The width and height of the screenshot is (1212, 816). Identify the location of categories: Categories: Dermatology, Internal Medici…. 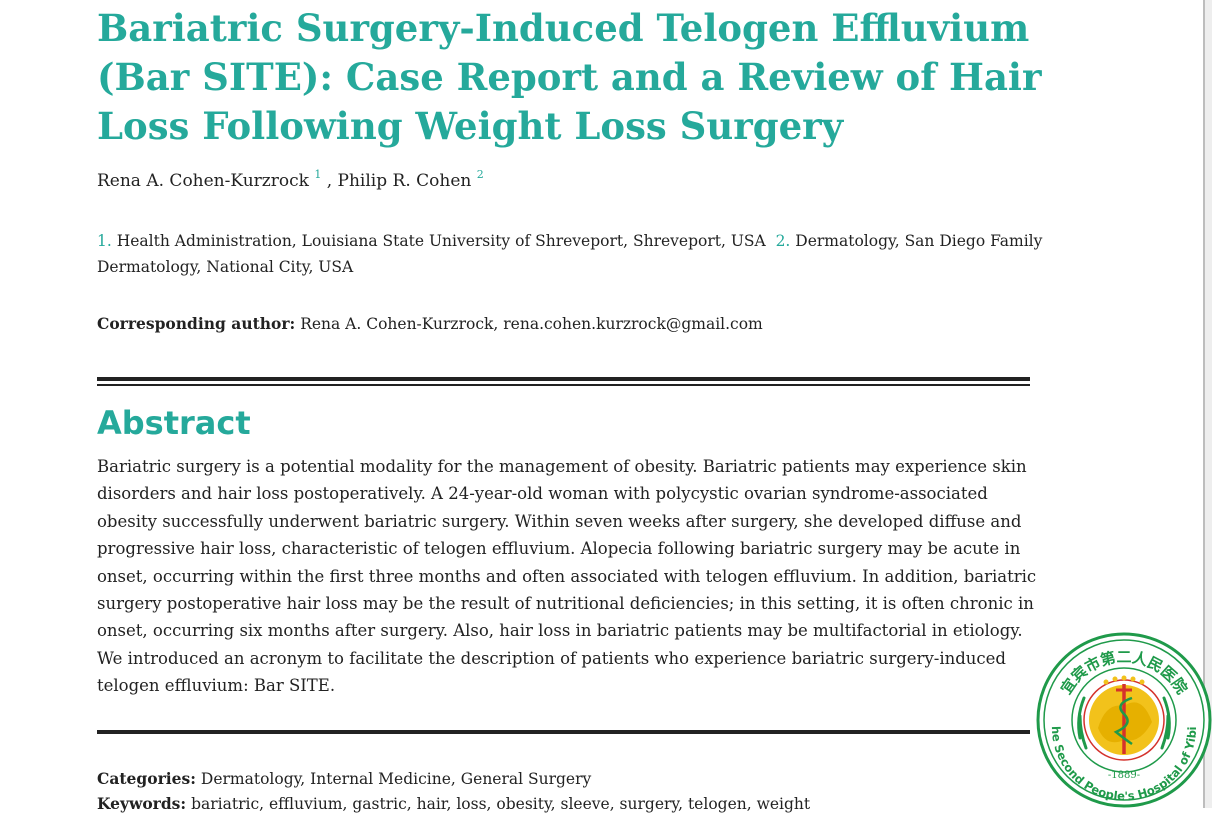
(344, 779).